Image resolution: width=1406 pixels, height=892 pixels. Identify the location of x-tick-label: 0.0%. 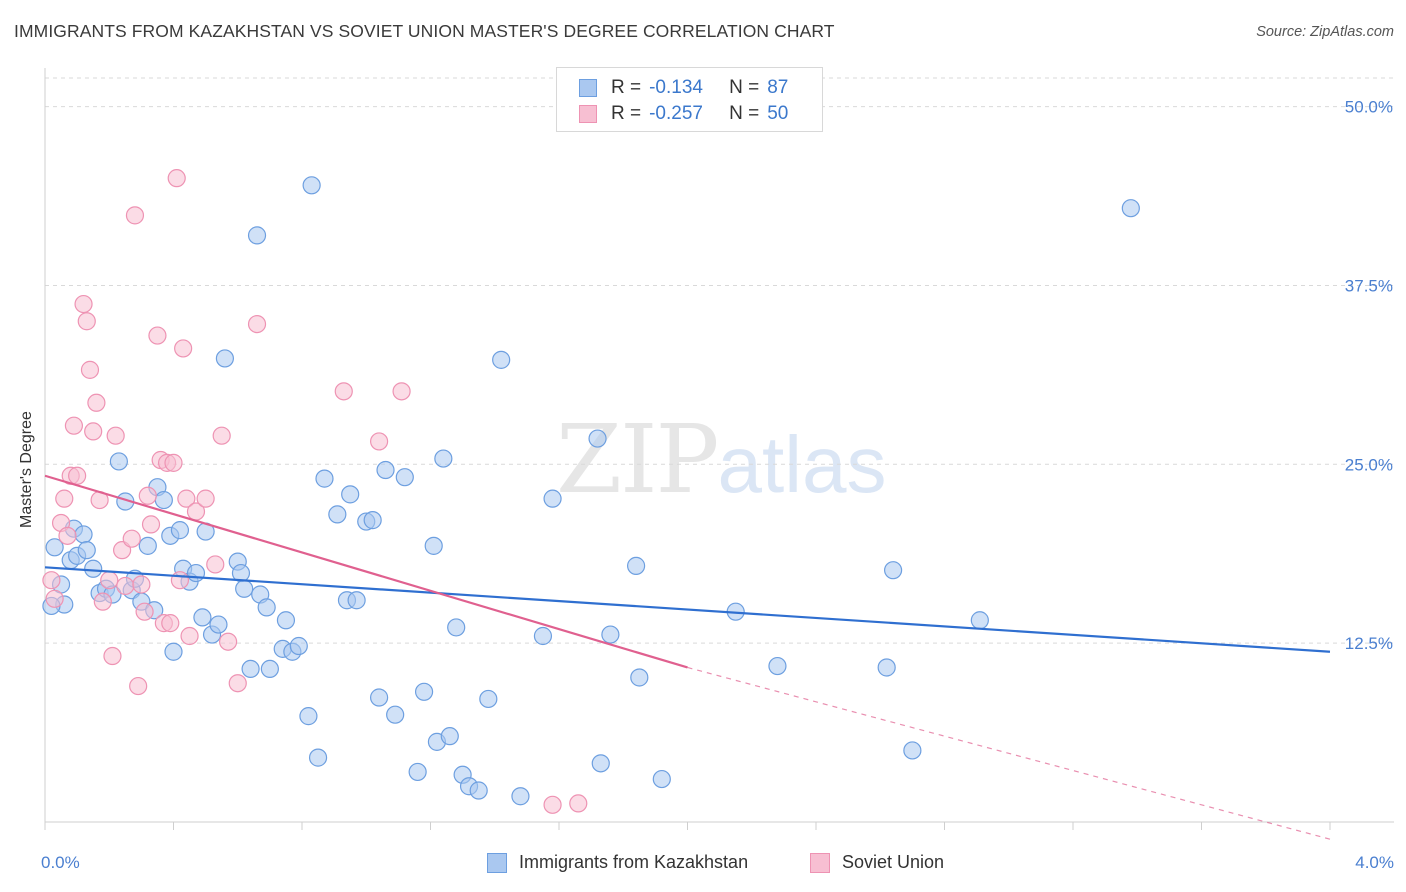
(60, 862).